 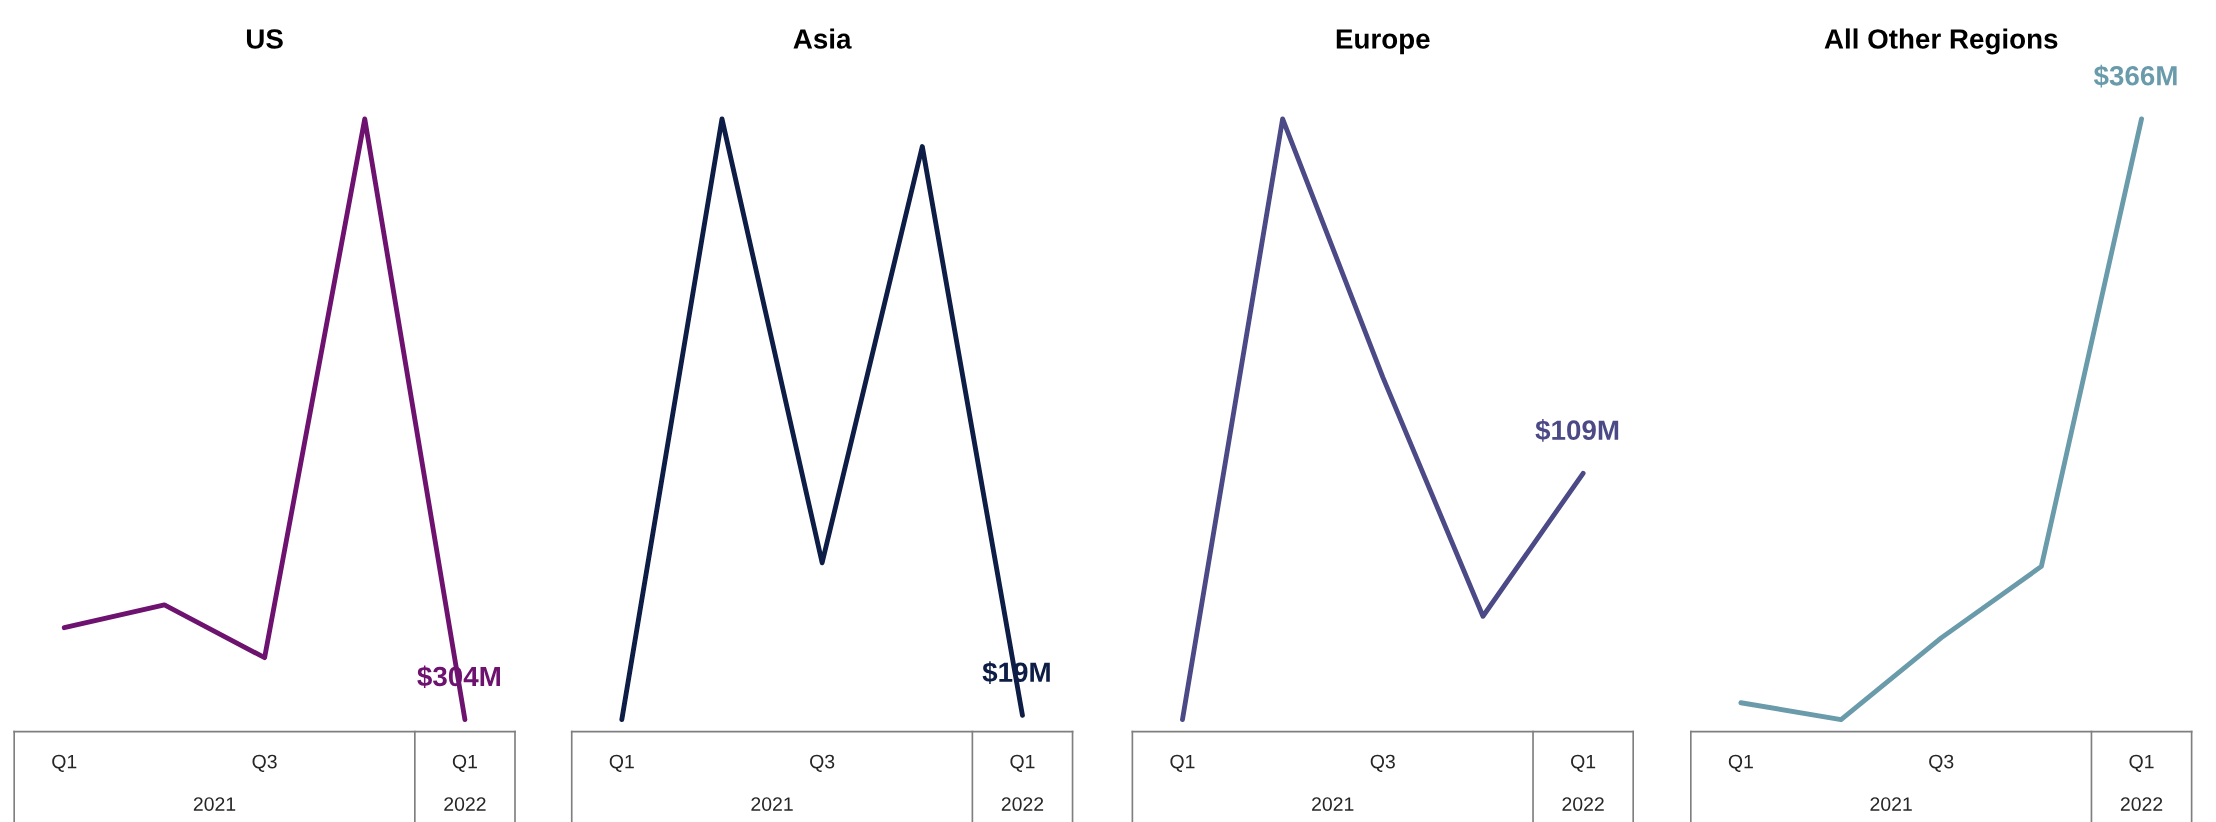 I want to click on annotation: $109M, so click(x=1577, y=430).